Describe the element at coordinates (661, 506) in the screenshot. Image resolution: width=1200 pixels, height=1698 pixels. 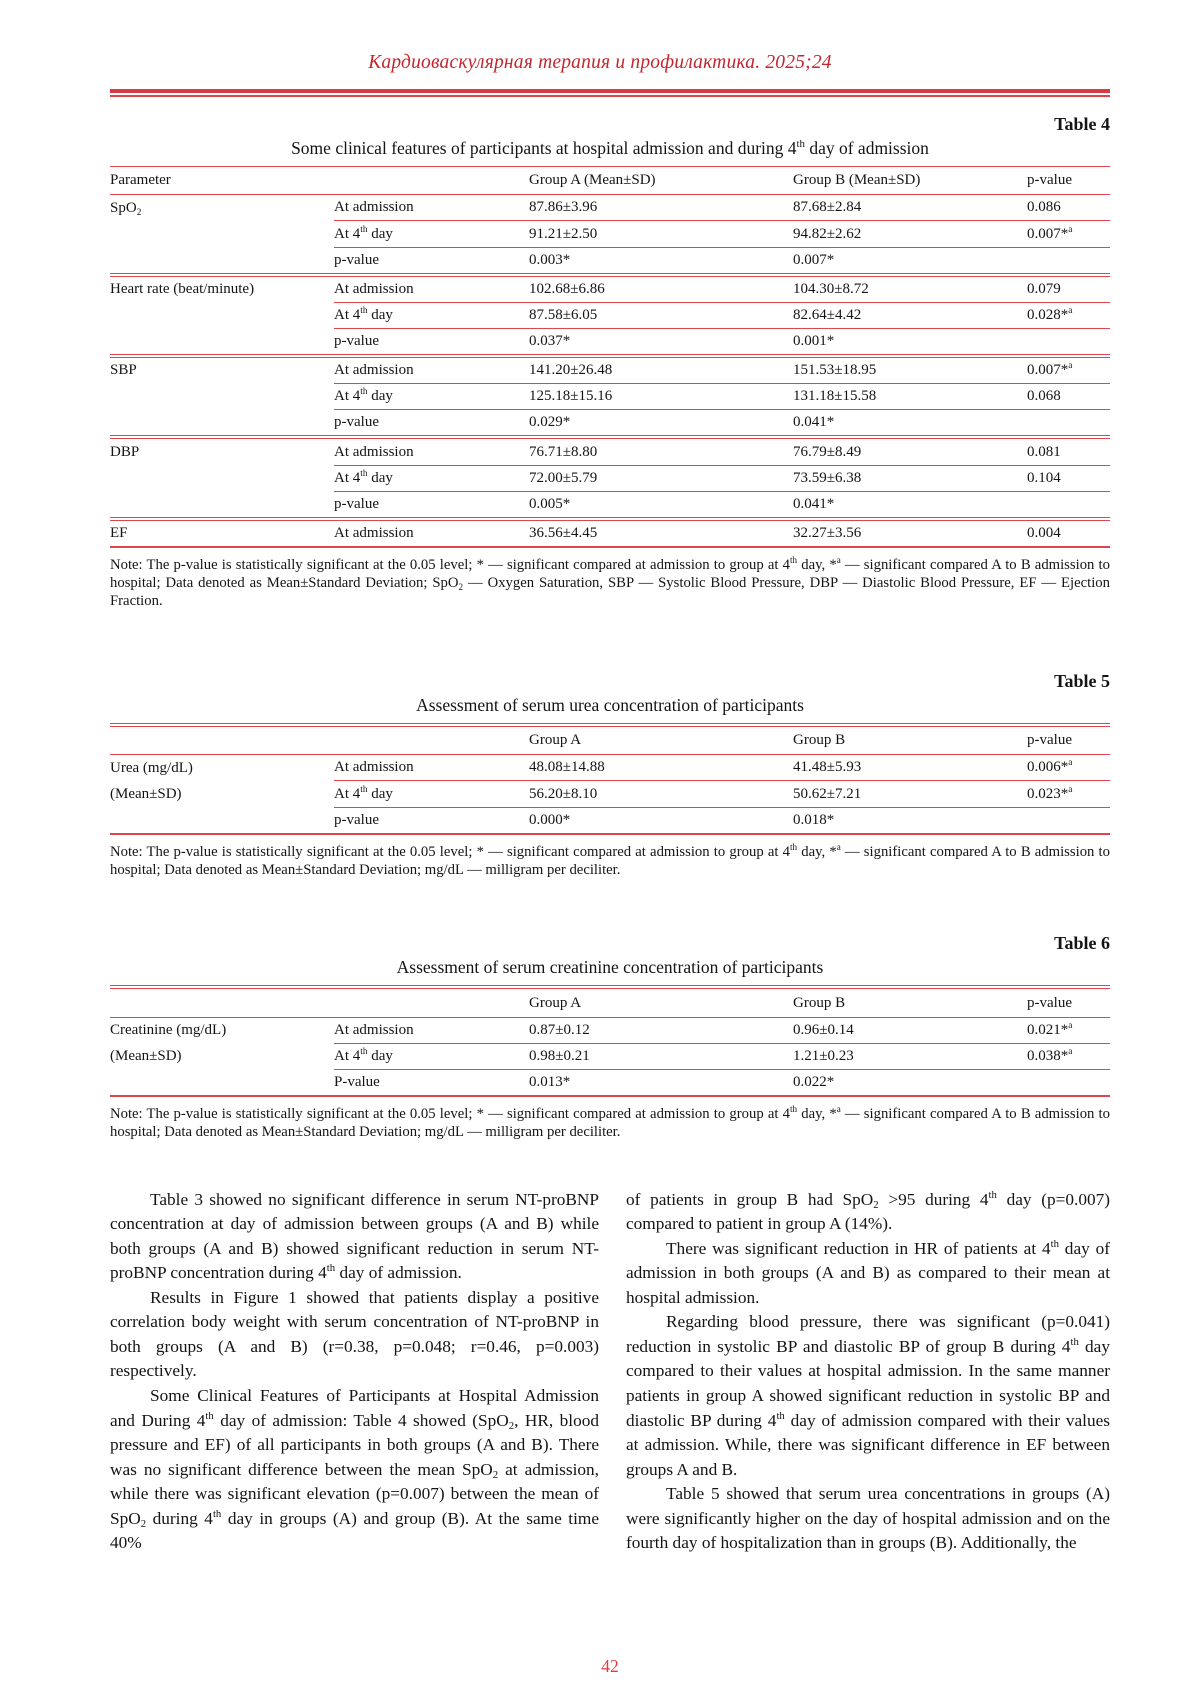
I see `table-cell: 0.005*` at that location.